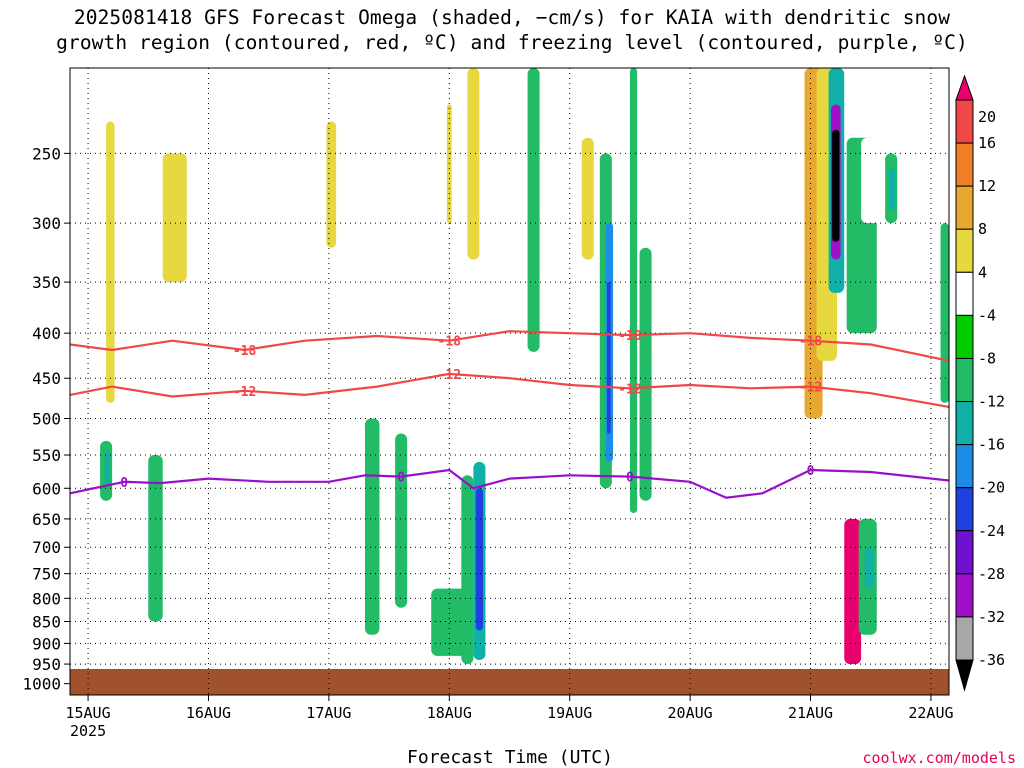 Image resolution: width=1024 pixels, height=768 pixels. I want to click on colorbar-label: 16, so click(987, 143).